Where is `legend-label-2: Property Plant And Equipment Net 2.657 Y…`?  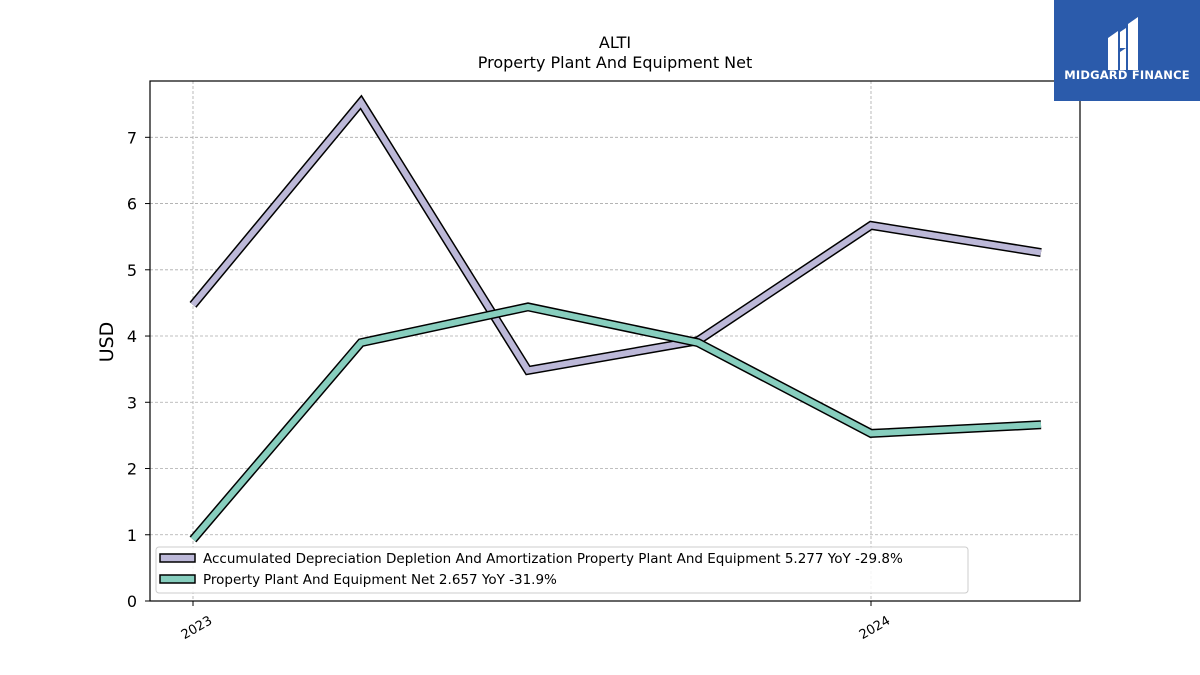 legend-label-2: Property Plant And Equipment Net 2.657 Y… is located at coordinates (380, 580).